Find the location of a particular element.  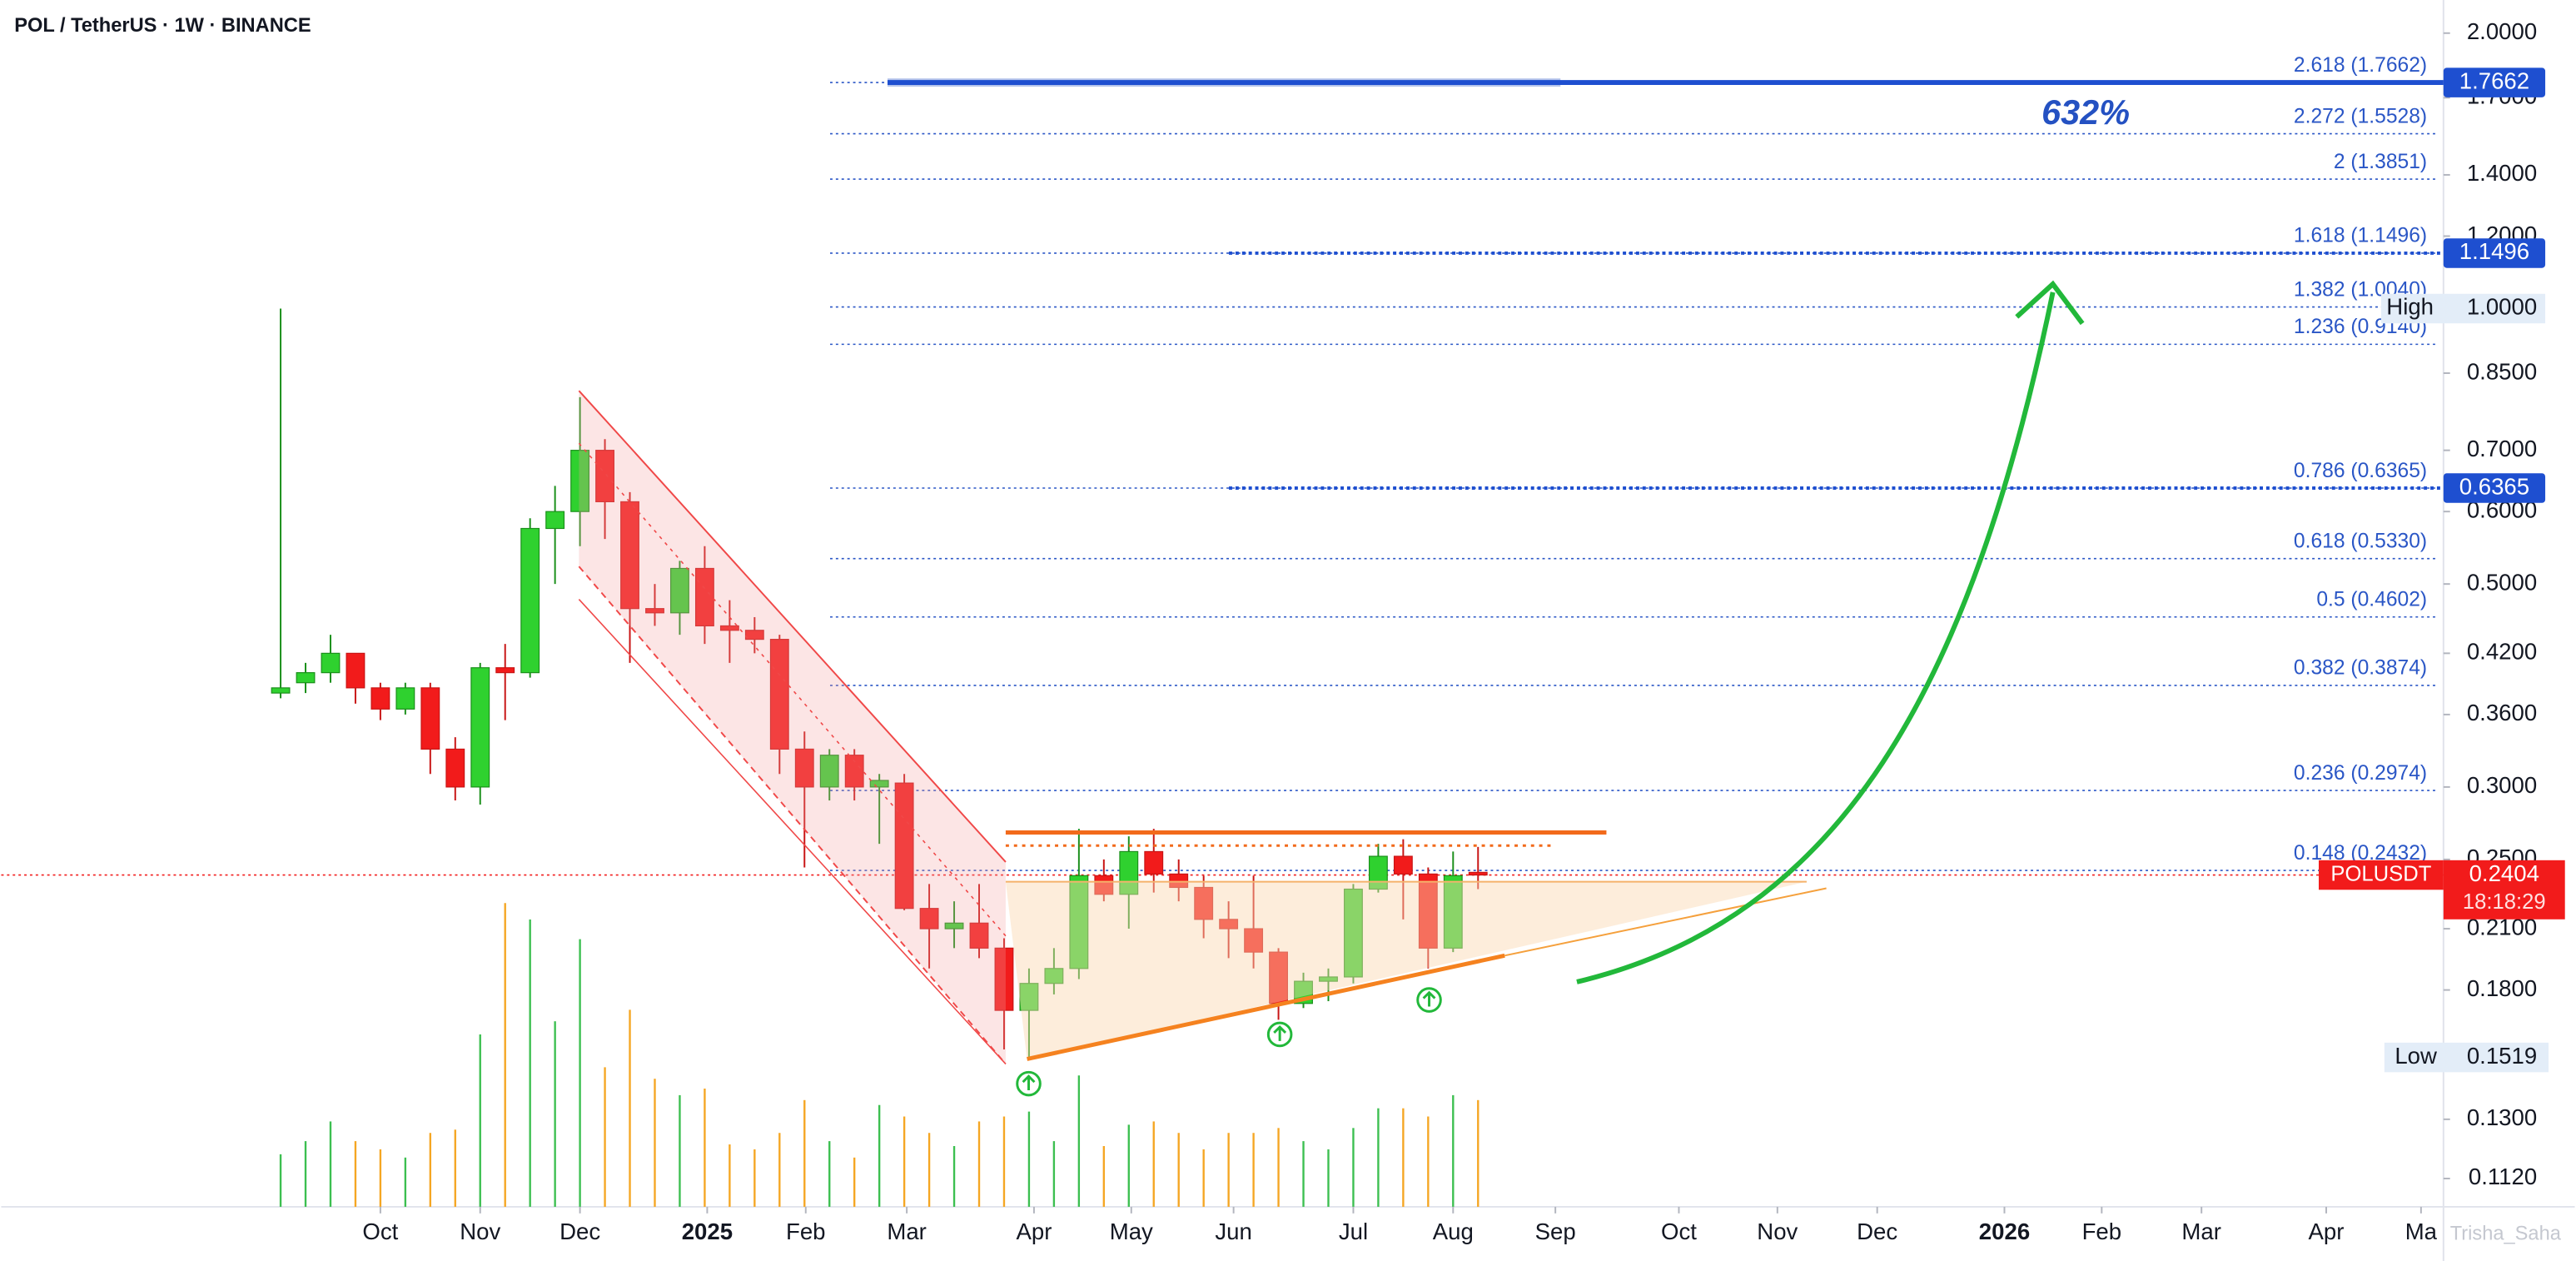

y-tick-label: 0.8500 is located at coordinates (2502, 371).